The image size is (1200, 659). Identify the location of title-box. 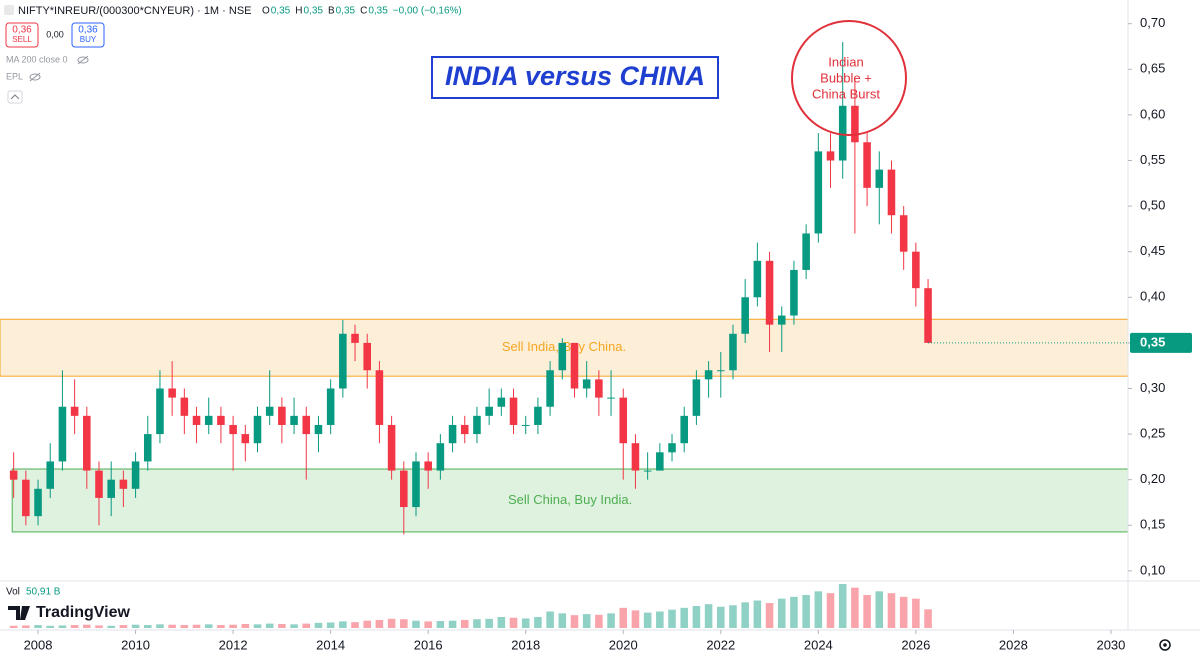
(575, 77).